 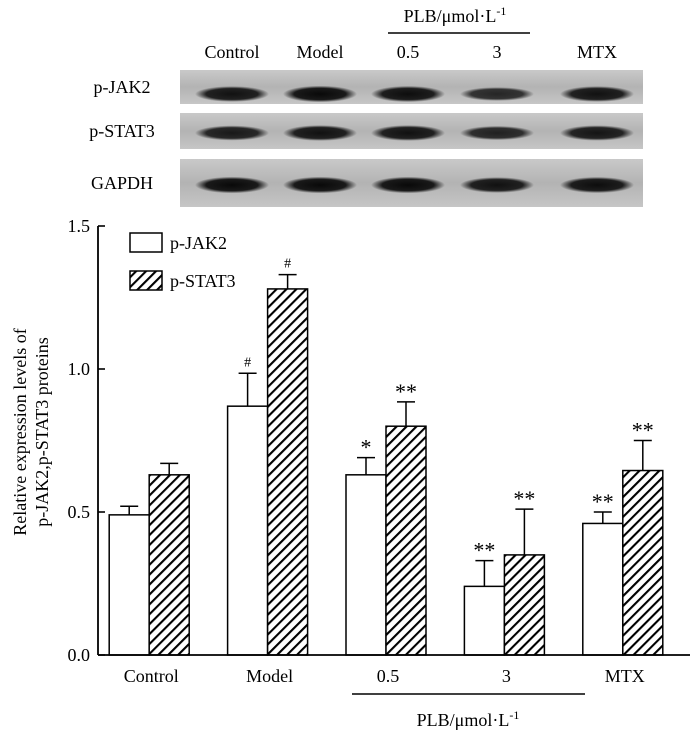 What do you see at coordinates (366, 447) in the screenshot?
I see `significance-mark: *` at bounding box center [366, 447].